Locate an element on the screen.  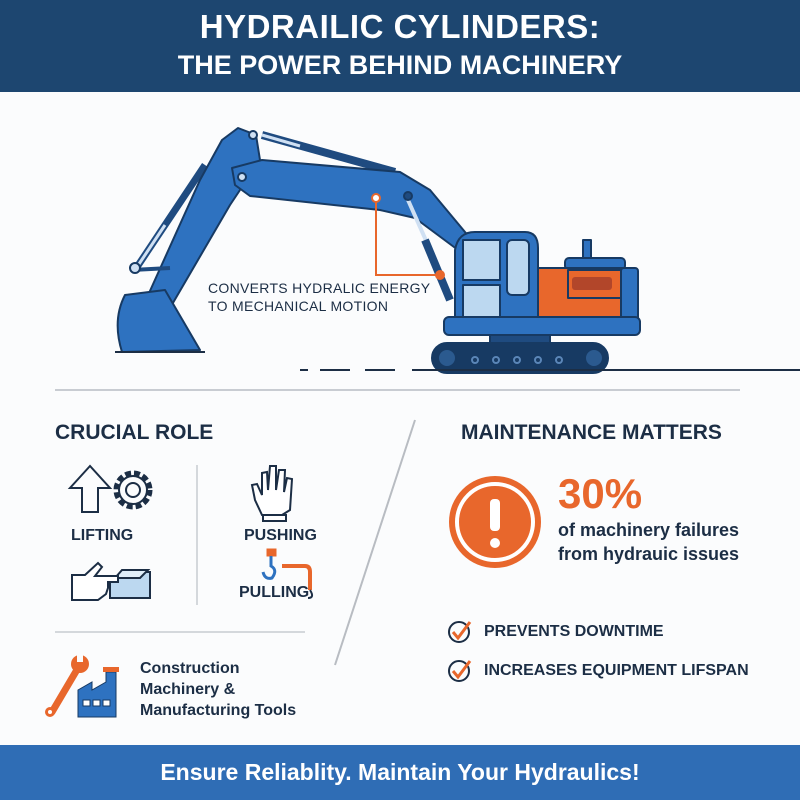
annotation-line-1: CONVERTS HYDRALIC ENERGY is located at coordinates (319, 288).